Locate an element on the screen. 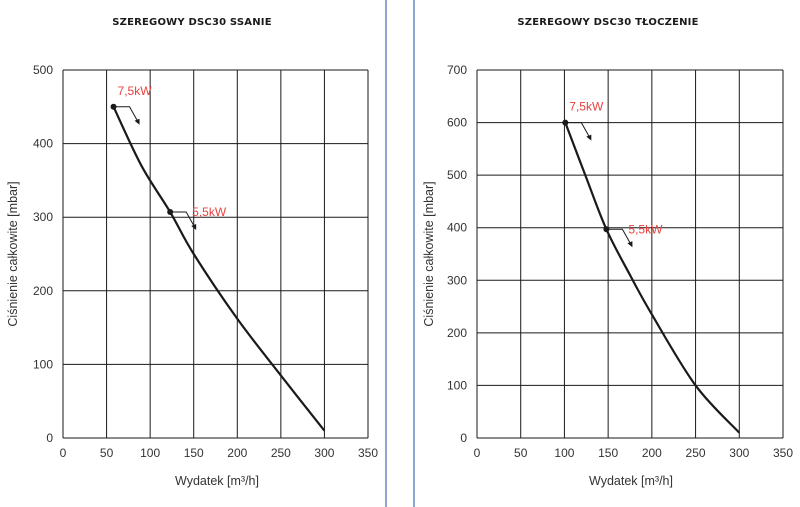  chart-title: SZEREGOWY DSC30 SSANIE is located at coordinates (192, 22).